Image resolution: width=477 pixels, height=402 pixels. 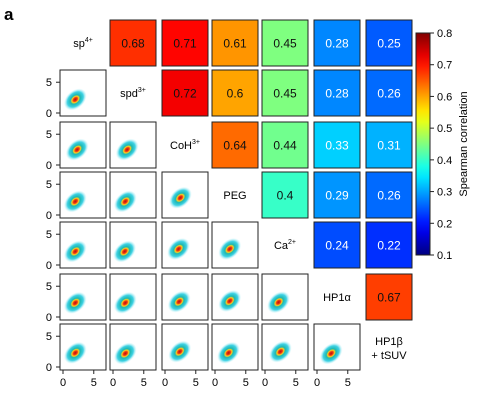 I want to click on correlation-value: 0.28, so click(x=337, y=94).